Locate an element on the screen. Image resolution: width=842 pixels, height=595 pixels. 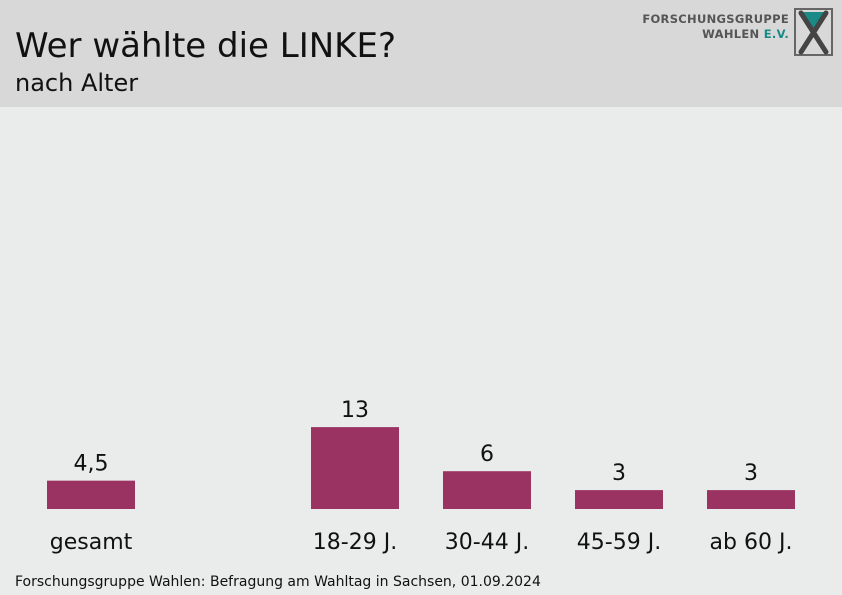
category-label-4: ab 60 J. is located at coordinates (751, 542).